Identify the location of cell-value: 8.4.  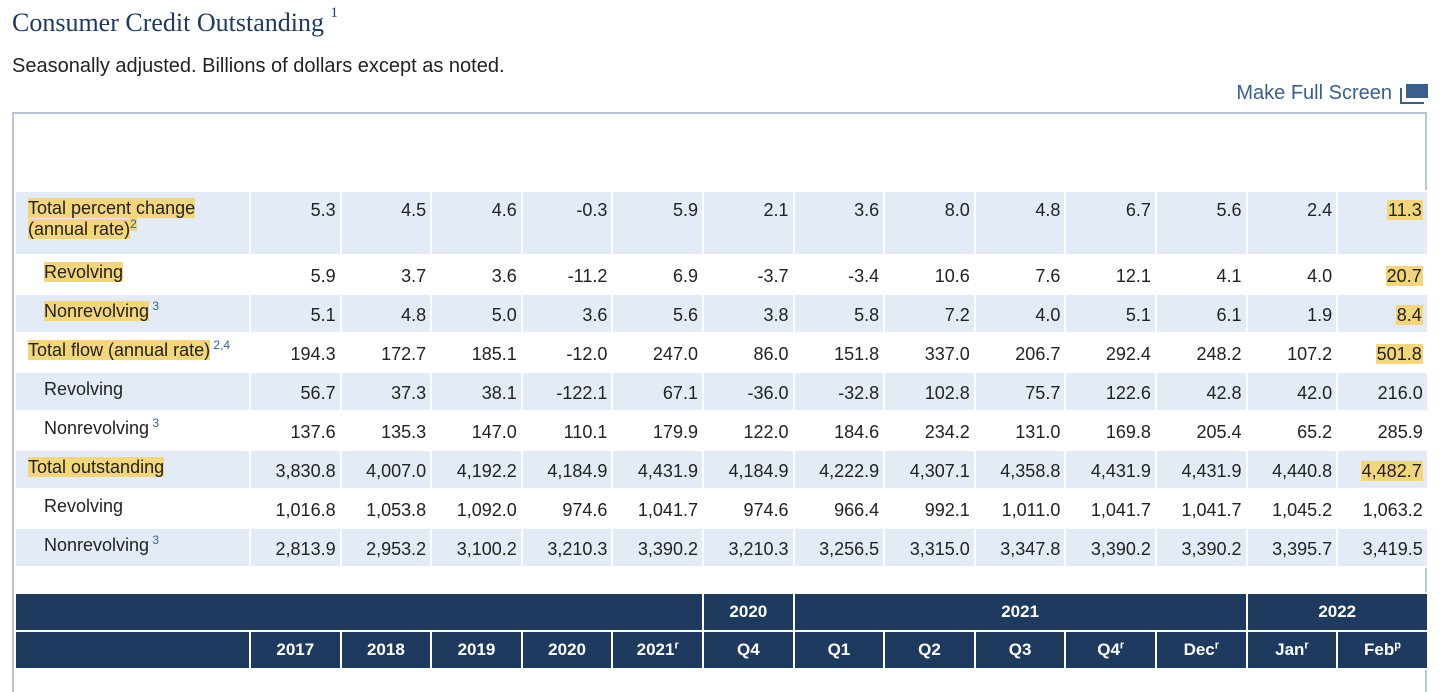
(1409, 315).